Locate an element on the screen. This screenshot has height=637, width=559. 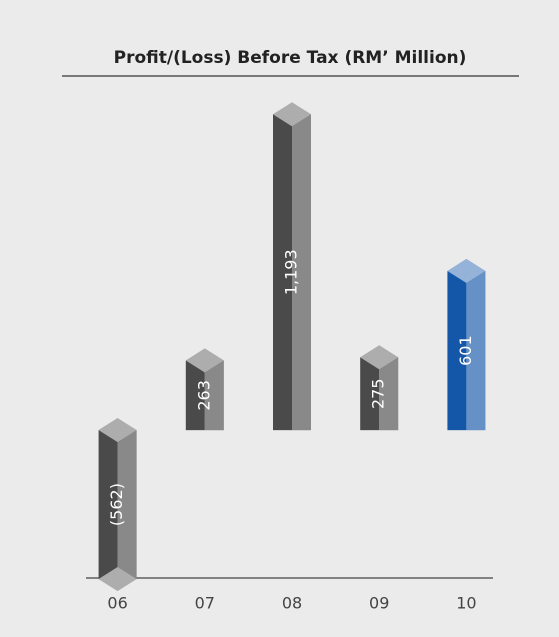
x-tick-label: 09 is located at coordinates (379, 603).